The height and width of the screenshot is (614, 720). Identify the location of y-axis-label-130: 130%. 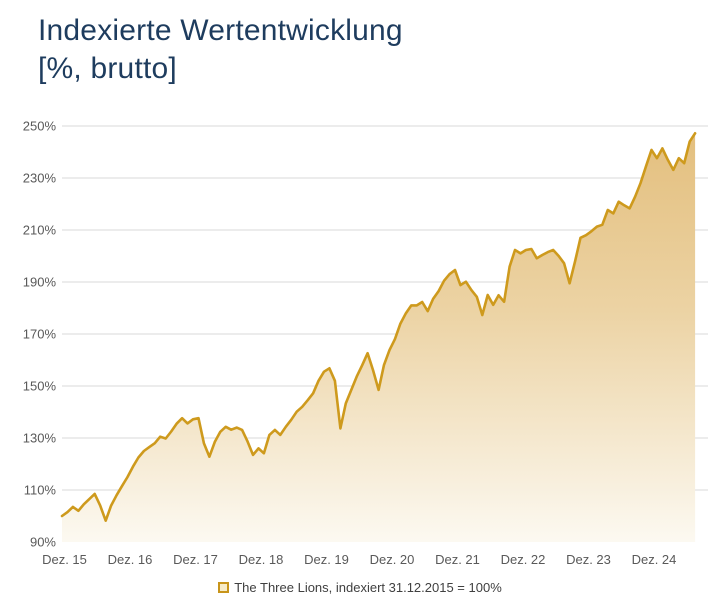
(40, 438).